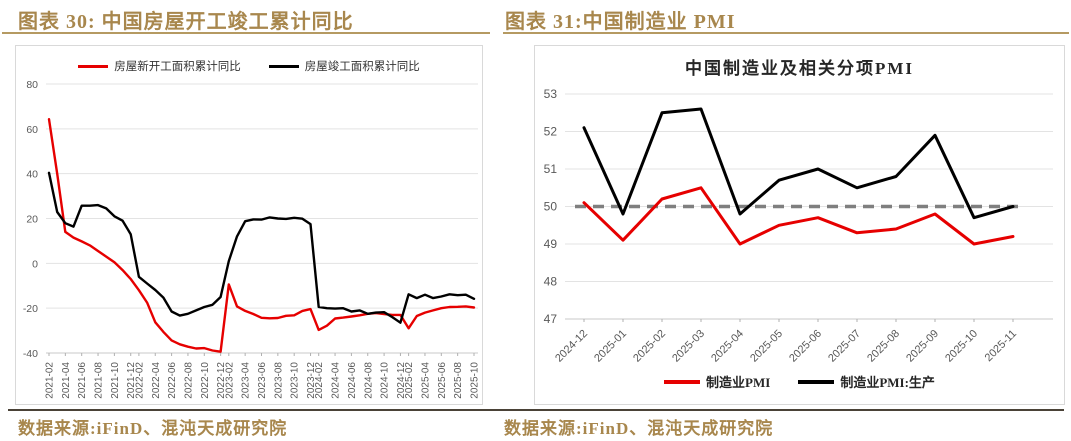 The image size is (1071, 441). What do you see at coordinates (295, 380) in the screenshot?
I see `svg-text: 2023-10` at bounding box center [295, 380].